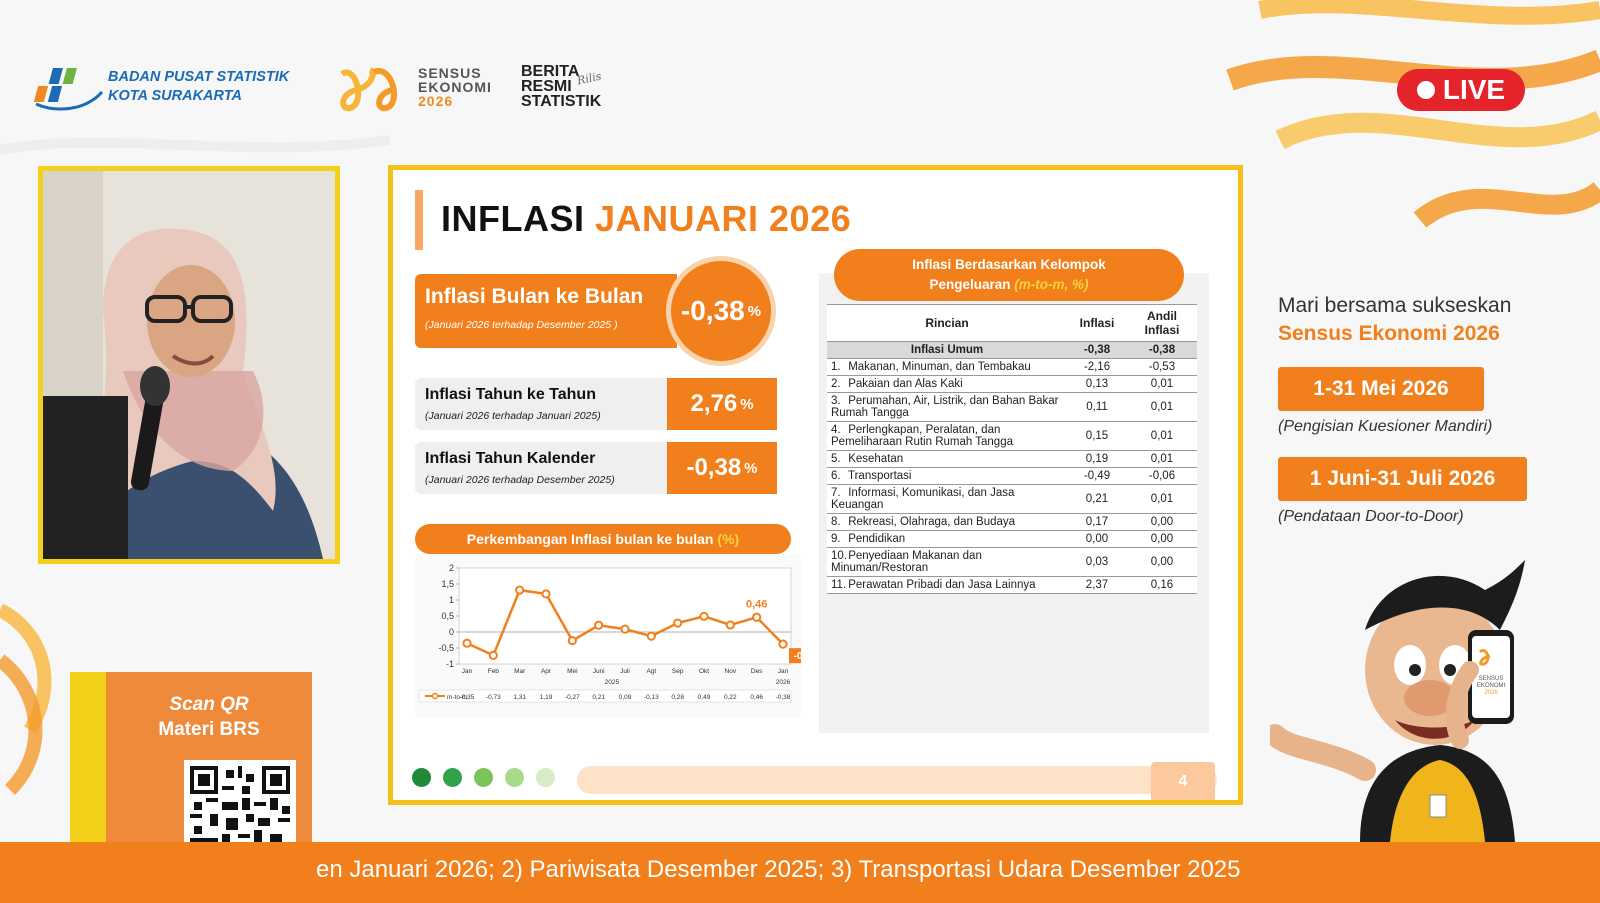 This screenshot has width=1600, height=903. Describe the element at coordinates (455, 87) in the screenshot. I see `sensus-line2: EKONOMI` at that location.